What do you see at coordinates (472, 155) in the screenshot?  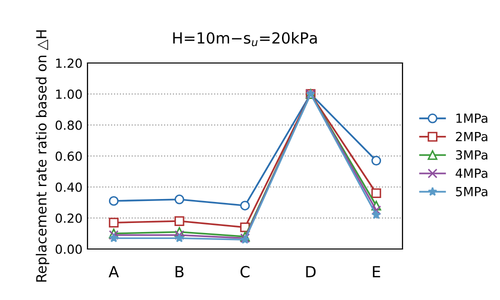 I see `legend-label: 3MPa` at bounding box center [472, 155].